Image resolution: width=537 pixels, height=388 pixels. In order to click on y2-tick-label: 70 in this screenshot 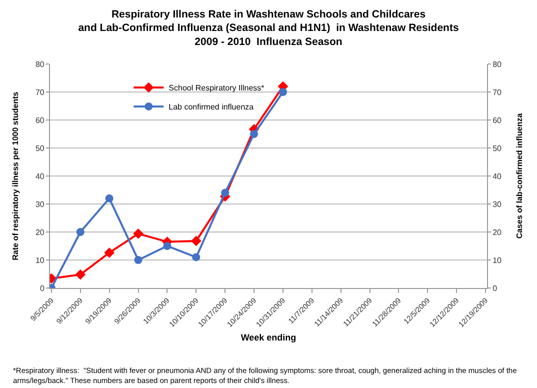, I will do `click(497, 92)`.